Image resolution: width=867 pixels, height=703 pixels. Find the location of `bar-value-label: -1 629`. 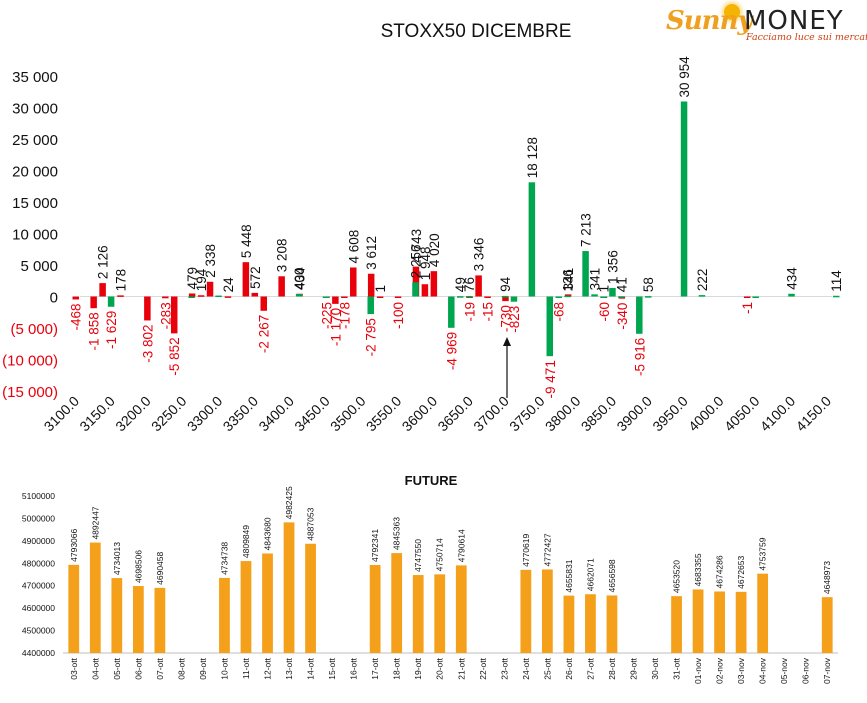

bar-value-label: -1 629 is located at coordinates (111, 330).